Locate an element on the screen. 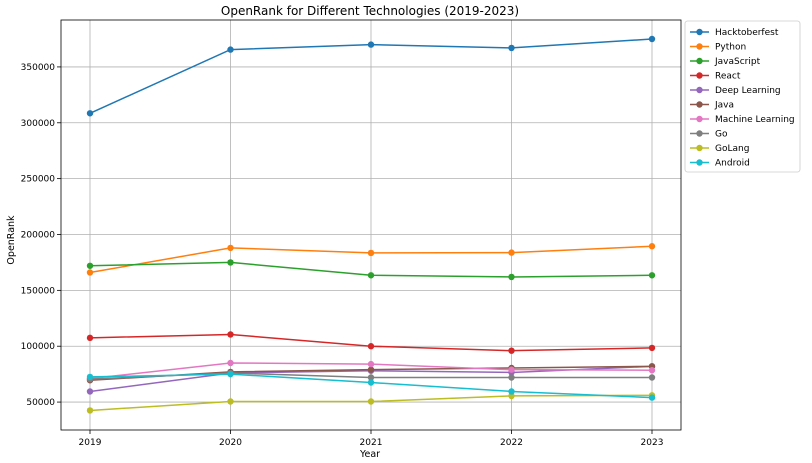 Image resolution: width=812 pixels, height=463 pixels. y-tick-label: 350000 is located at coordinates (38, 68).